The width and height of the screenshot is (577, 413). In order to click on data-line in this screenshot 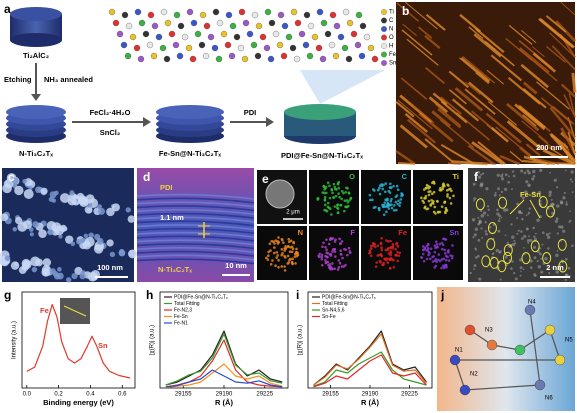, I will do `click(370, 358)`.